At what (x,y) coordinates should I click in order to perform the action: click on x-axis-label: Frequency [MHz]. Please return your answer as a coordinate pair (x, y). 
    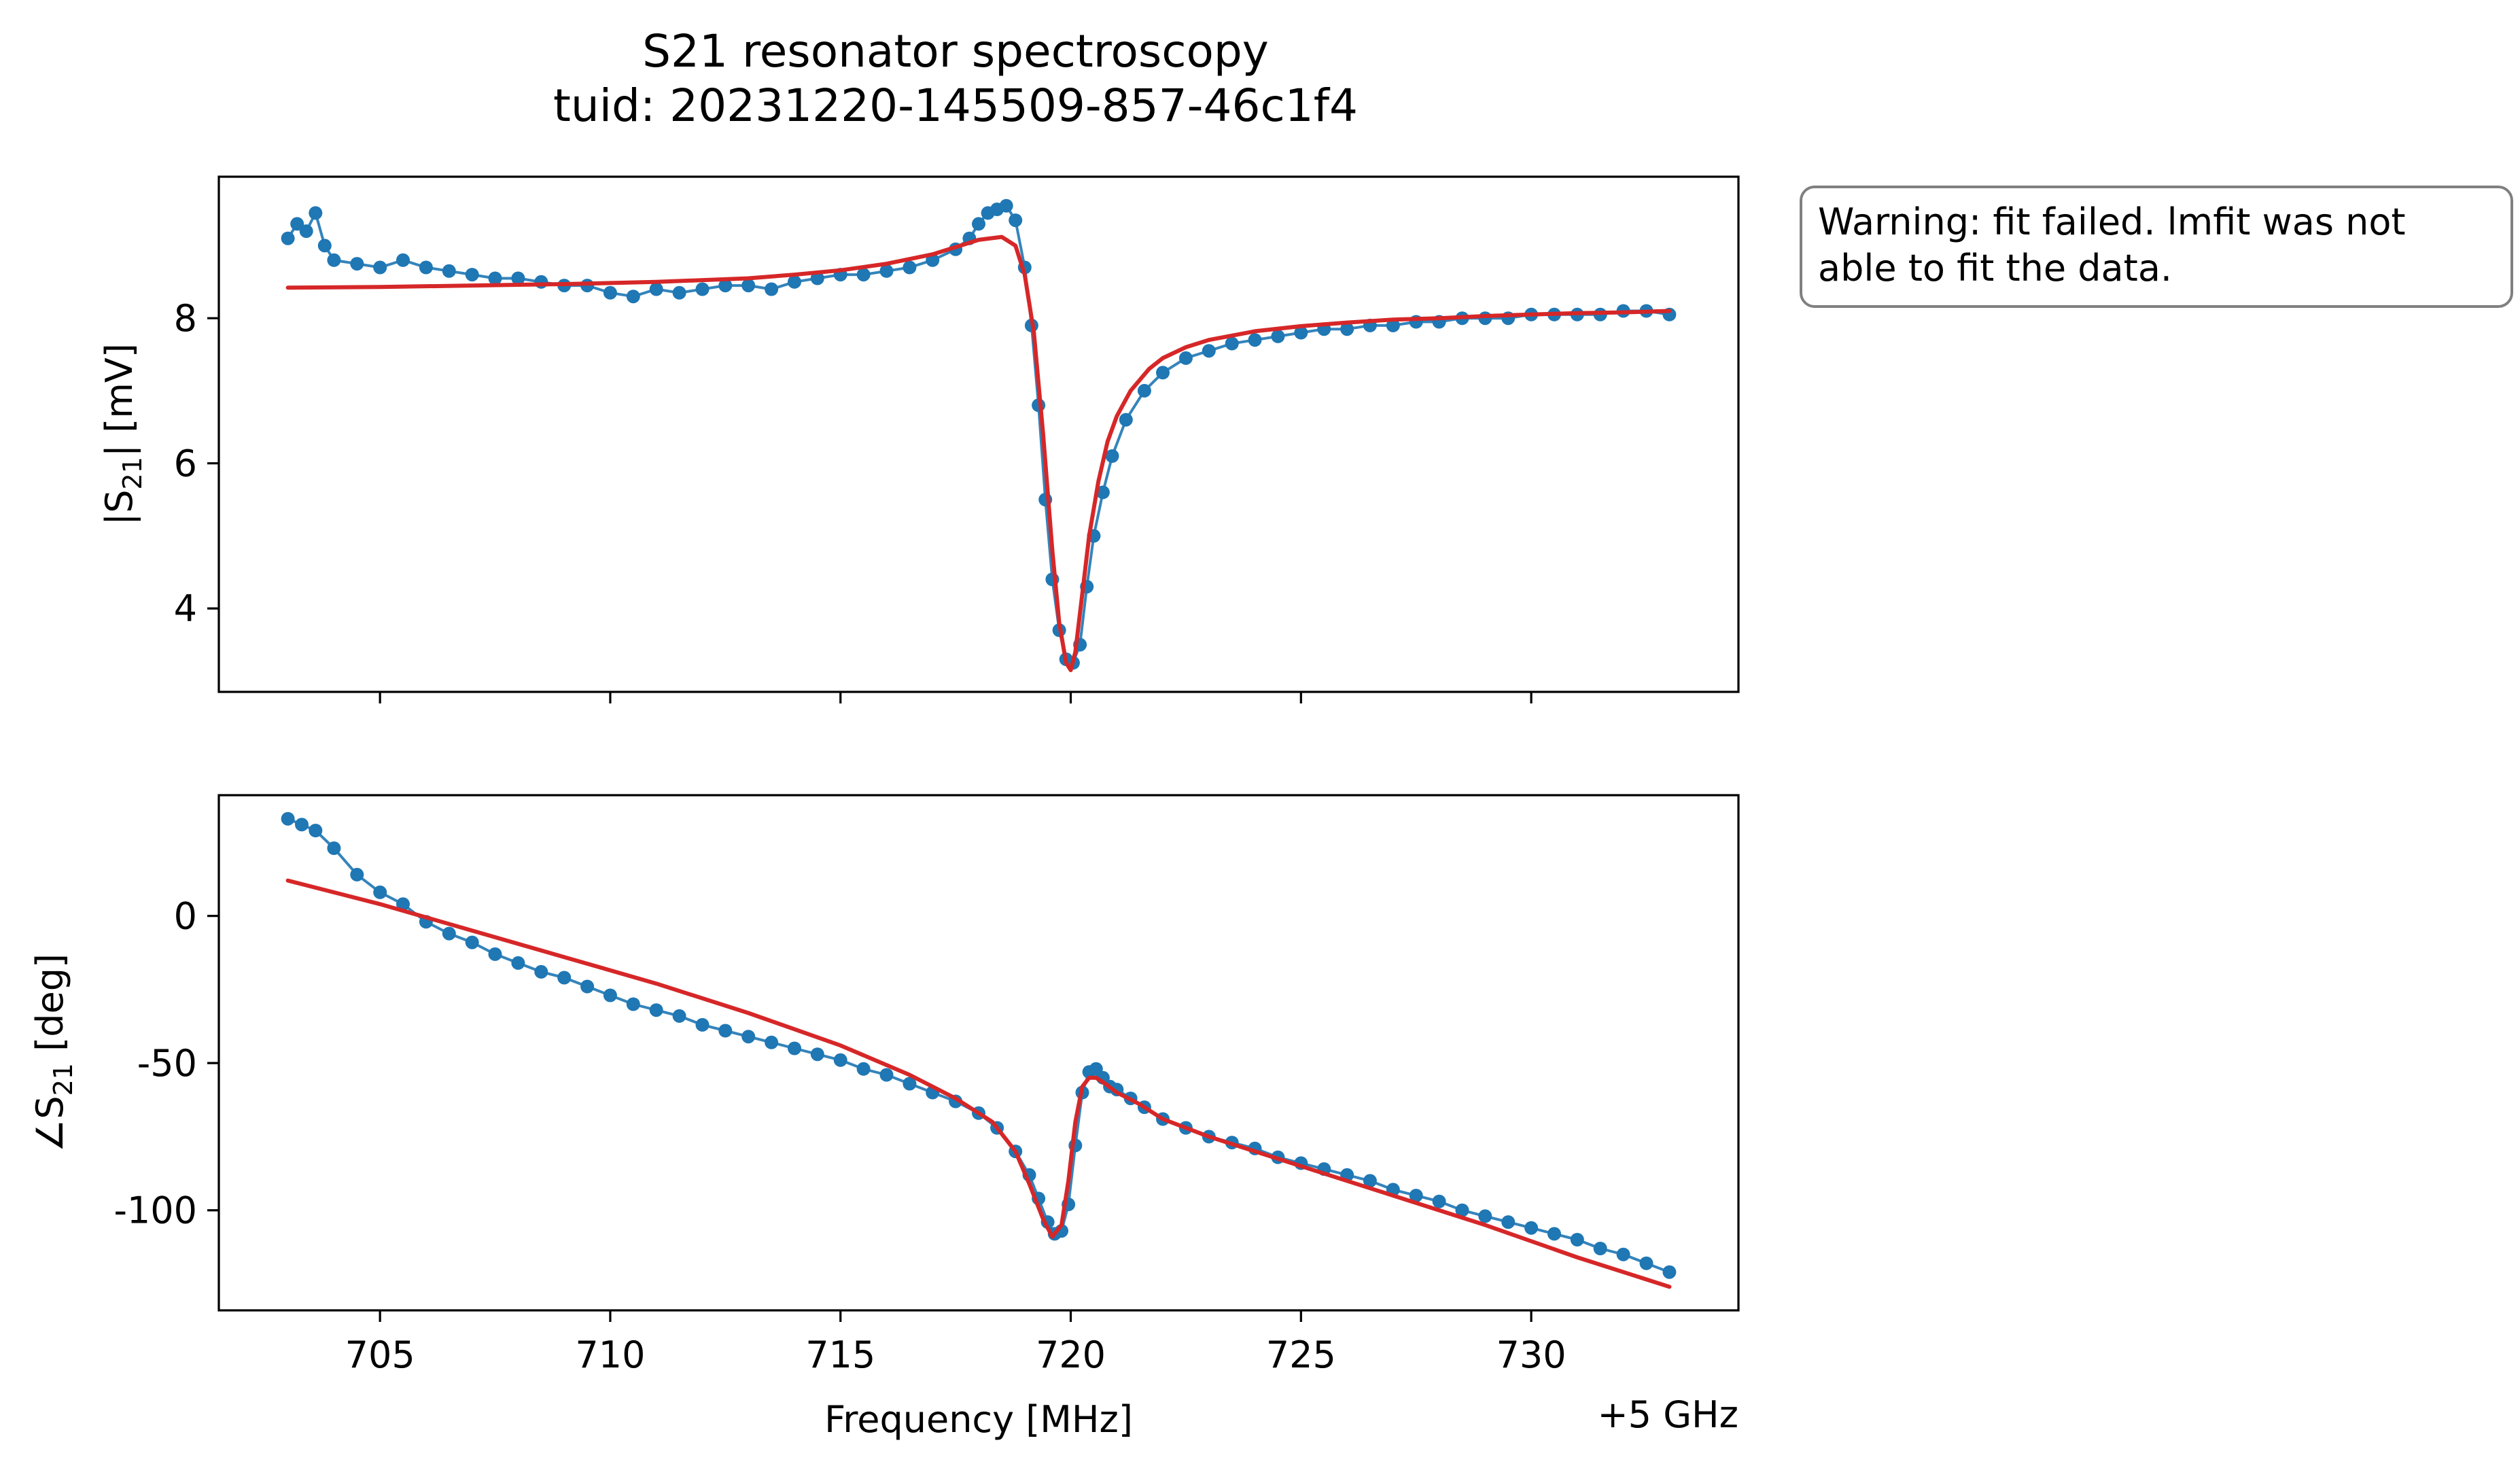
    Looking at the image, I should click on (979, 1419).